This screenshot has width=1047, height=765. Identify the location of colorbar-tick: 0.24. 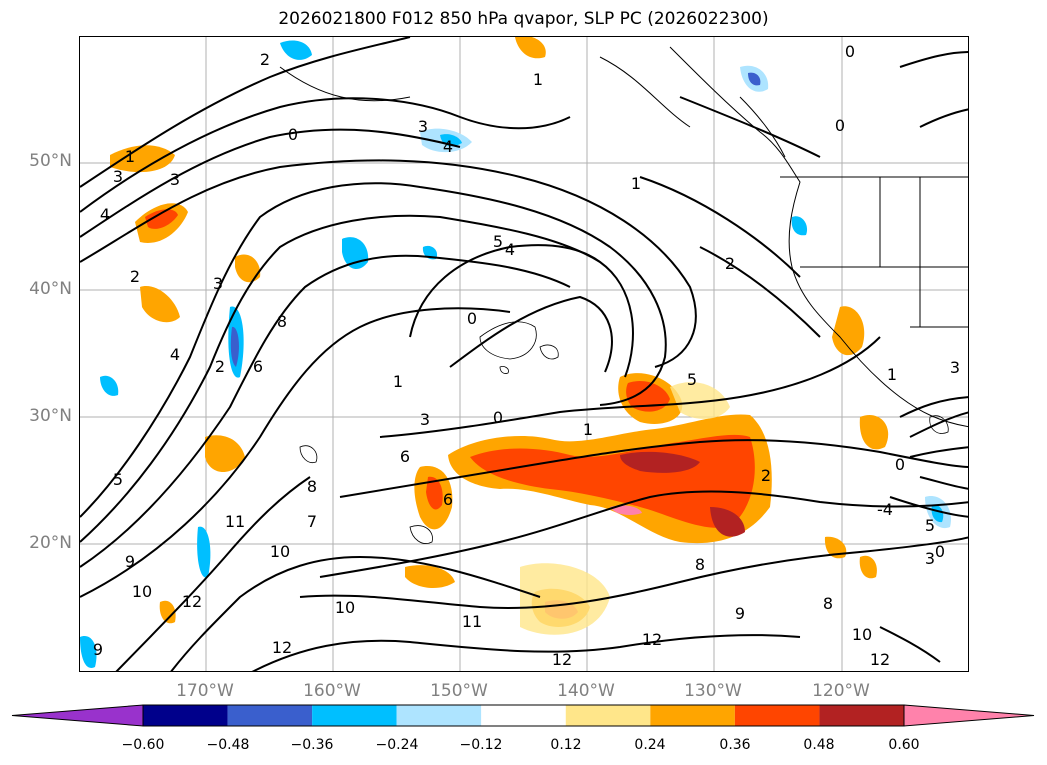
(650, 745).